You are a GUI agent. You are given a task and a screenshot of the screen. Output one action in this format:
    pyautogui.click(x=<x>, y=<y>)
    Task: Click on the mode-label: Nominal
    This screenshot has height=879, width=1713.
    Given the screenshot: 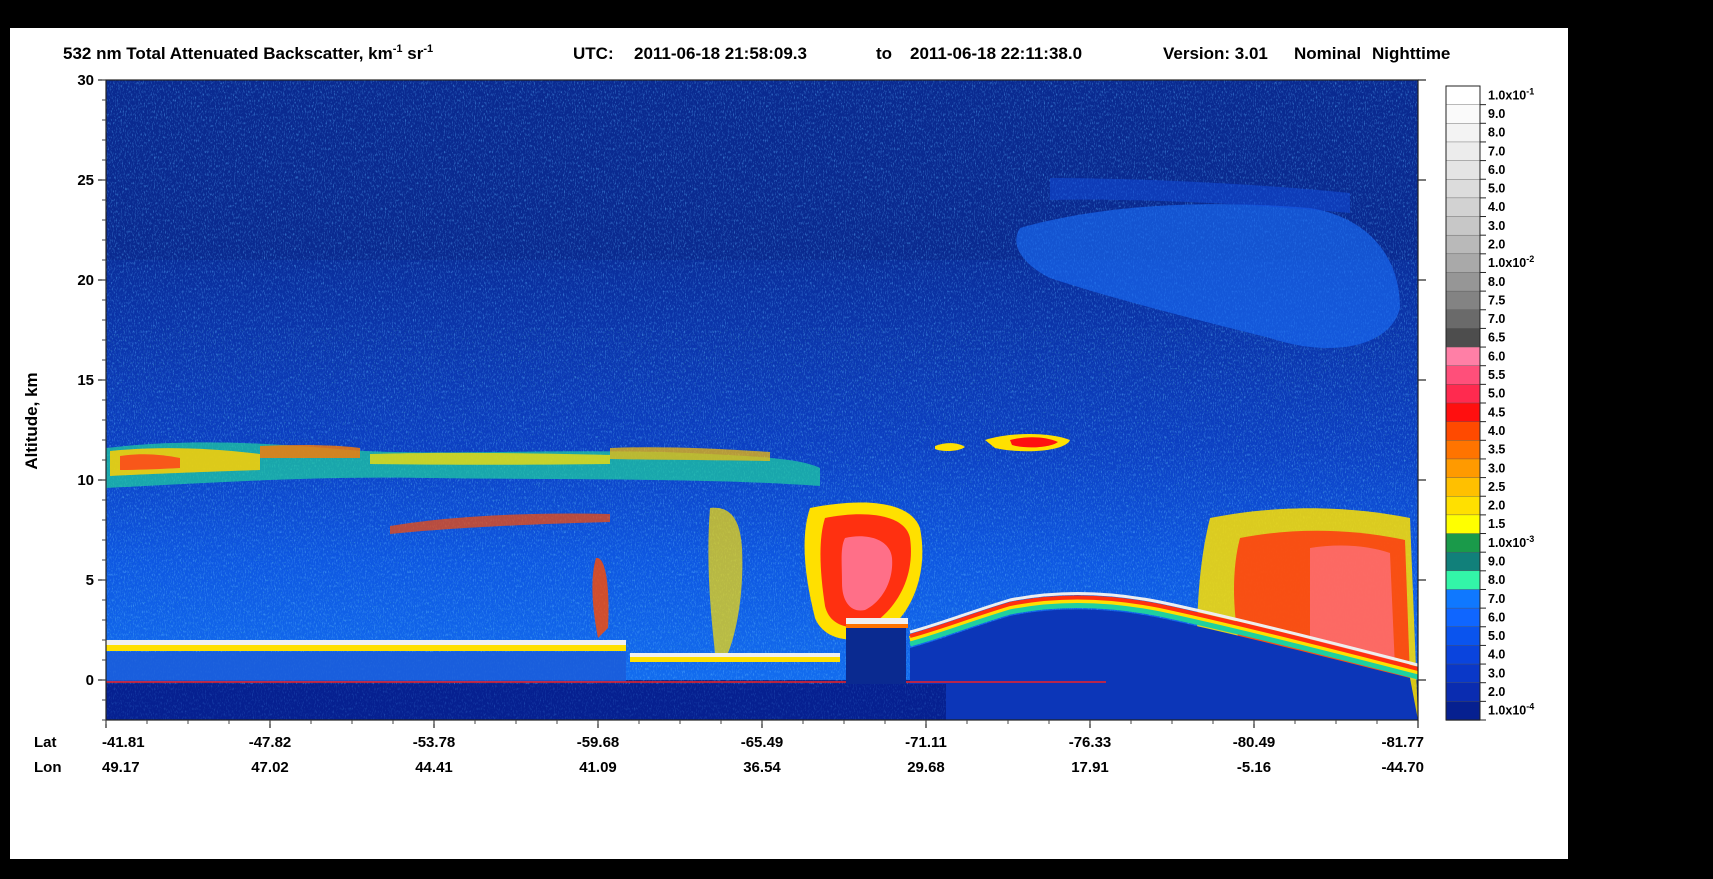 What is the action you would take?
    pyautogui.click(x=1327, y=53)
    